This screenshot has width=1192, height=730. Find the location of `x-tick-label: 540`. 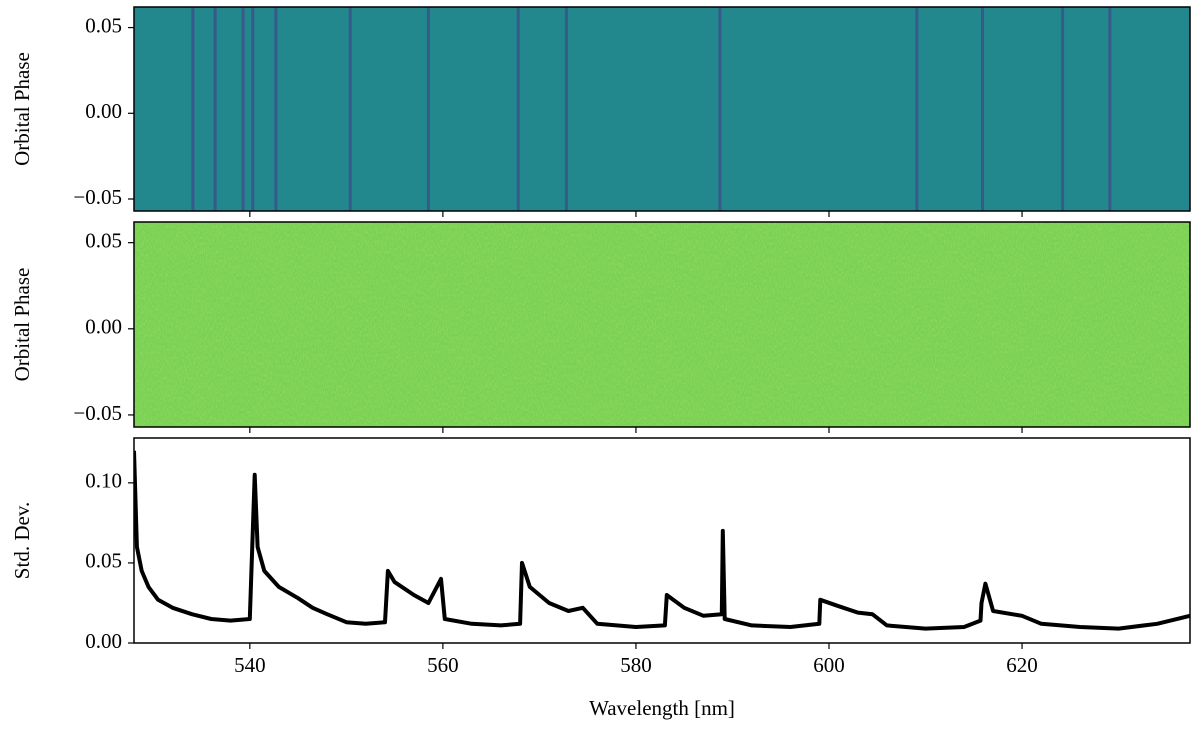

x-tick-label: 540 is located at coordinates (250, 665).